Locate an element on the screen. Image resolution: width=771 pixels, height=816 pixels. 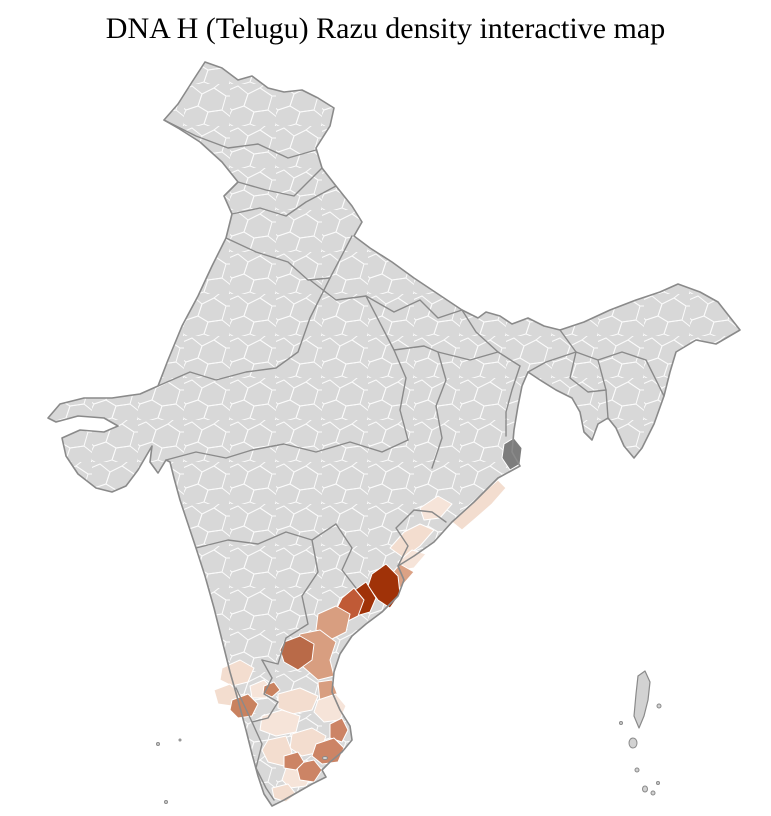
density-region-guntur is located at coordinates (333, 623).